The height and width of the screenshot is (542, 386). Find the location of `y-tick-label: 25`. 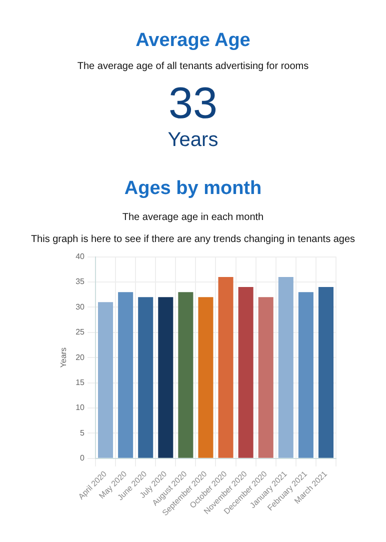

y-tick-label: 25 is located at coordinates (81, 332).